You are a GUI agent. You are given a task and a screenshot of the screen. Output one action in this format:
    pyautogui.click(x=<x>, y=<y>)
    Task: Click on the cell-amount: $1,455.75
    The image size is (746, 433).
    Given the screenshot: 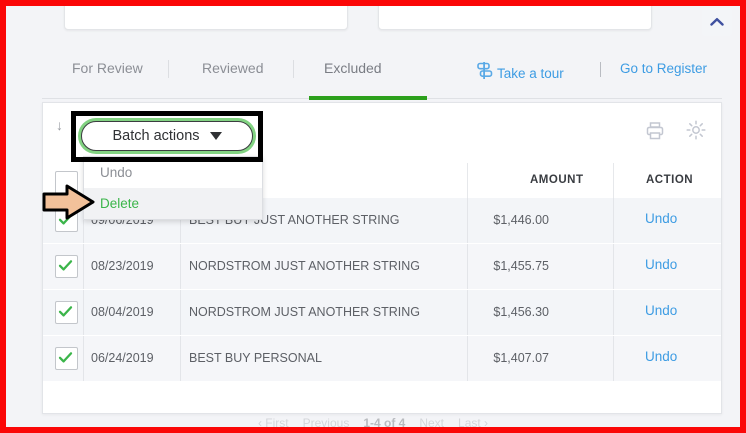 What is the action you would take?
    pyautogui.click(x=521, y=266)
    